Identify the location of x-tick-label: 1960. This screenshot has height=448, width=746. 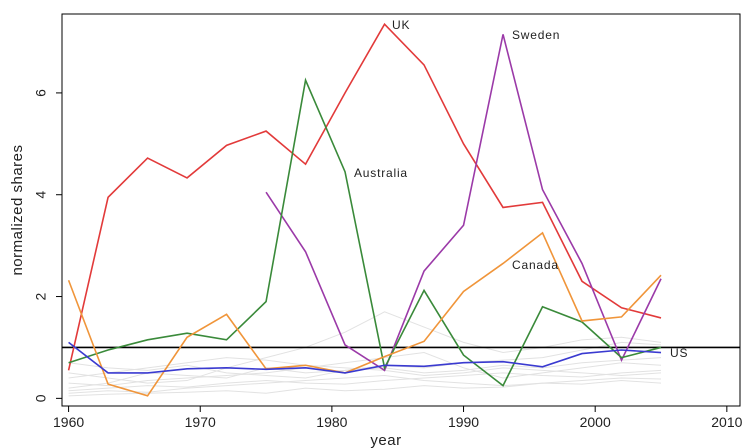
(68, 422).